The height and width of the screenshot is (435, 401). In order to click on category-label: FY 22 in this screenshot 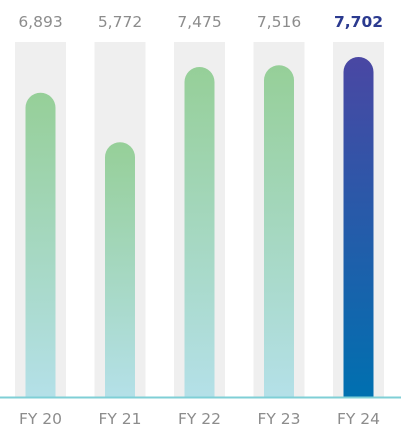, I will do `click(199, 419)`.